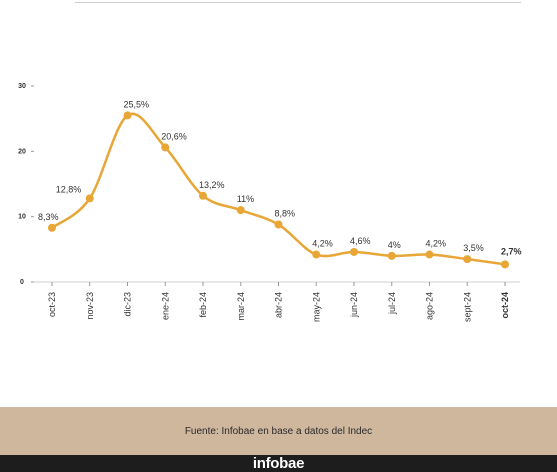  What do you see at coordinates (22, 217) in the screenshot?
I see `y-tick-label: 10` at bounding box center [22, 217].